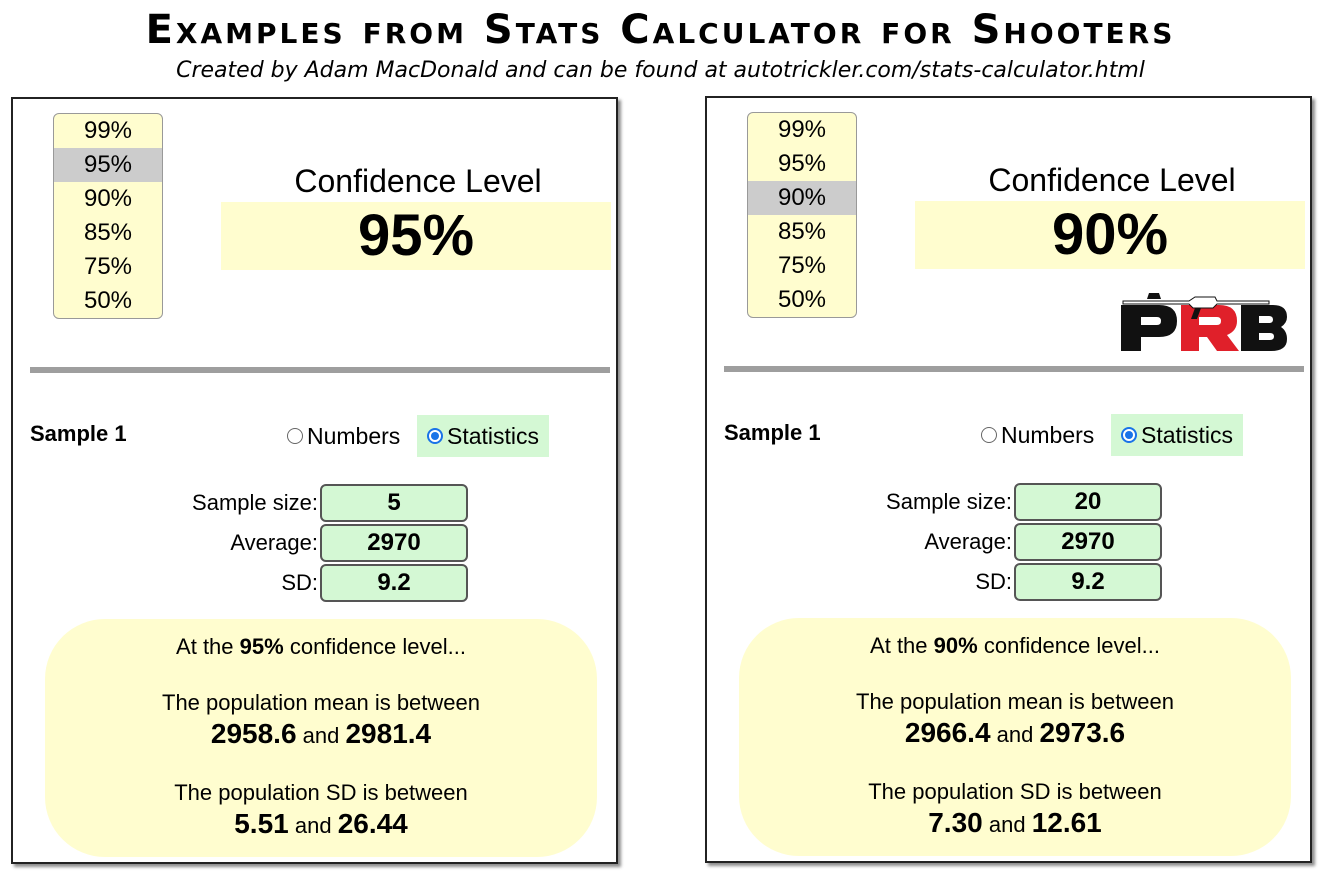 The width and height of the screenshot is (1321, 875). I want to click on mean-low: 2958.6, so click(253, 733).